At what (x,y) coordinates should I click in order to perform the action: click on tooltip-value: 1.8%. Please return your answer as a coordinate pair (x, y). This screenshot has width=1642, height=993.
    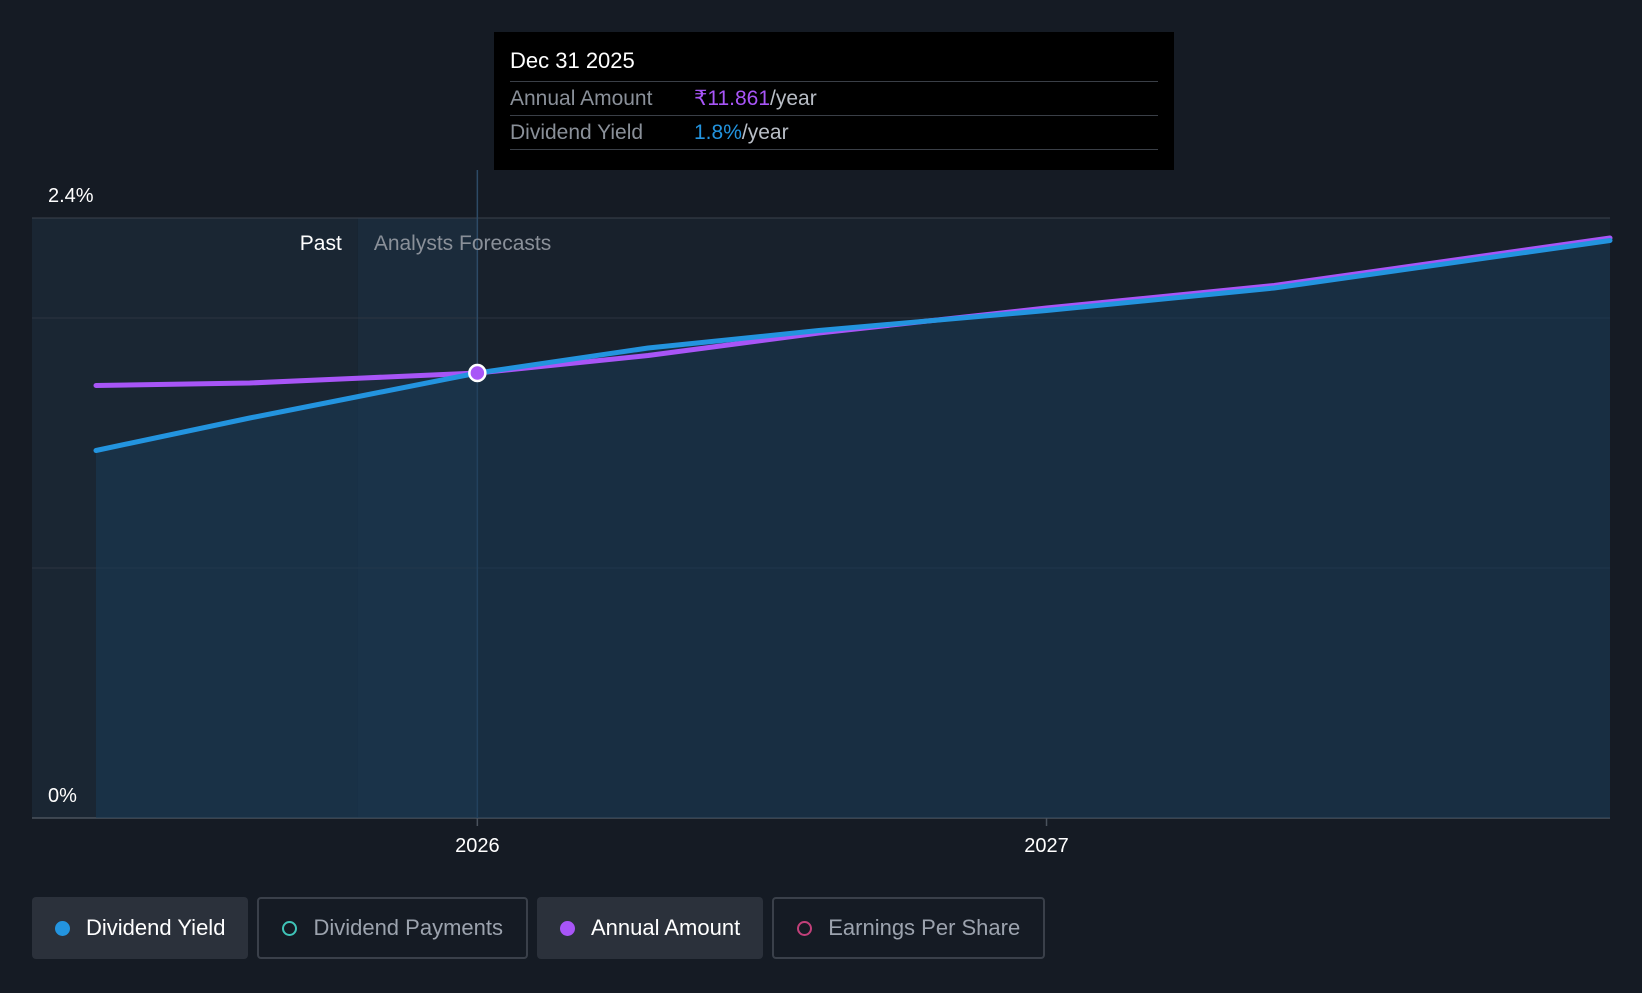
    Looking at the image, I should click on (718, 132).